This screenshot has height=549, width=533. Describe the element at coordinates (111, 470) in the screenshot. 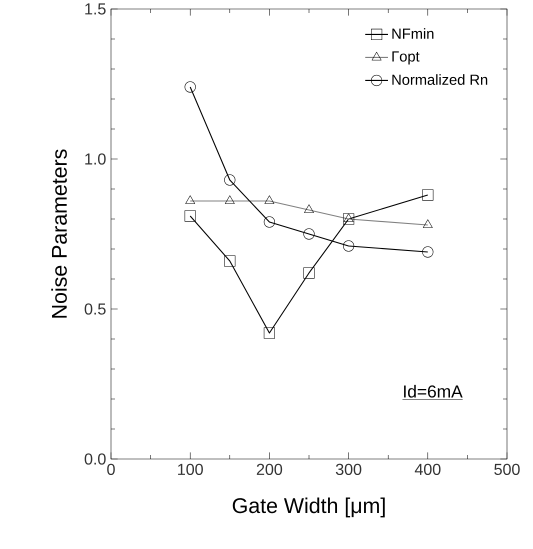

I see `x-tick-label: 0` at that location.